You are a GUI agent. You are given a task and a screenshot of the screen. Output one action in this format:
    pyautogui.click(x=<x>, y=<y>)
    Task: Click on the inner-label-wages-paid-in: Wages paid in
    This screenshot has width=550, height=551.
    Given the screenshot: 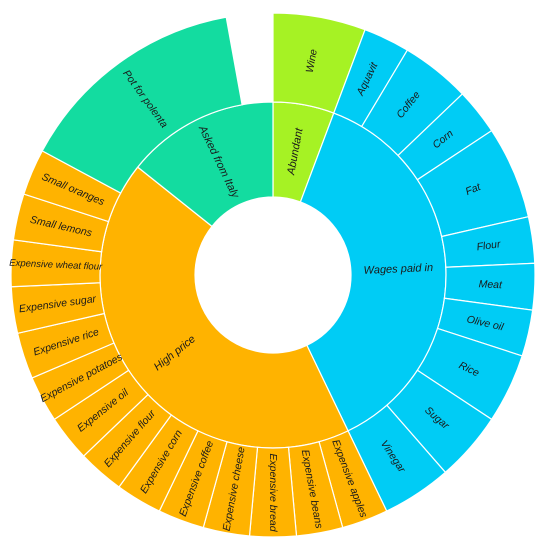 What is the action you would take?
    pyautogui.click(x=398, y=269)
    